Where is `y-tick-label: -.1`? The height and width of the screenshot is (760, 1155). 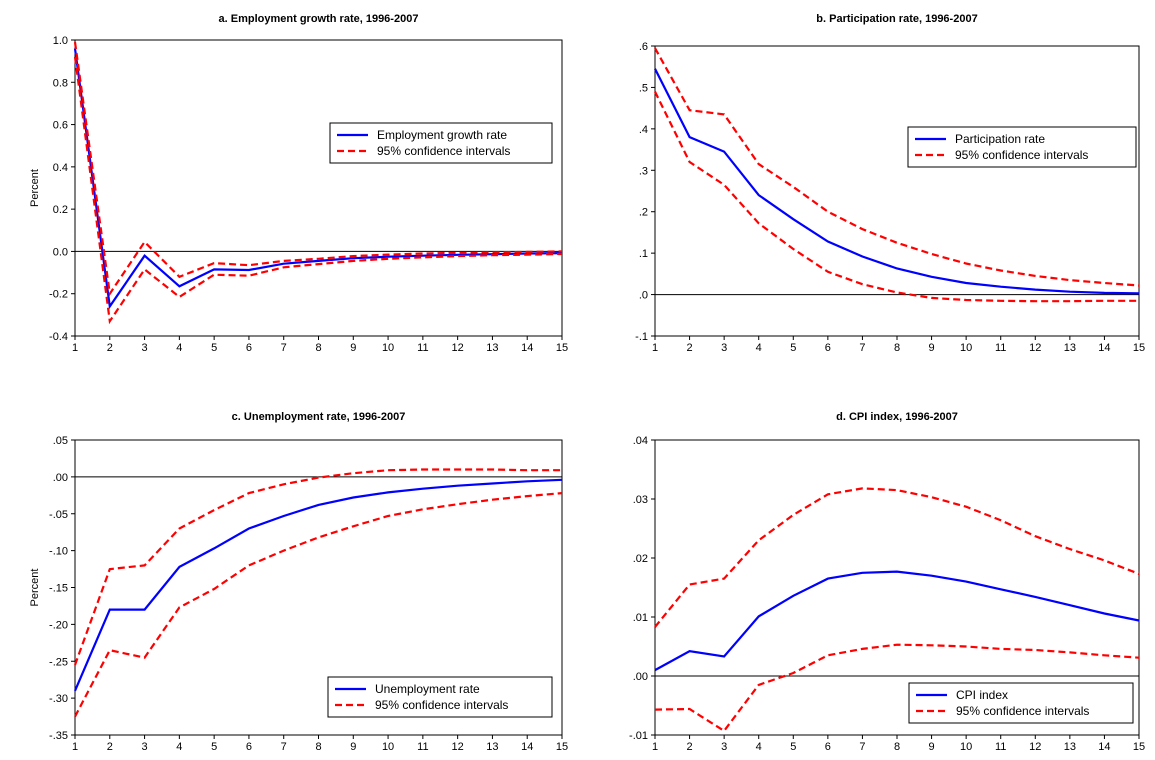 y-tick-label: -.1 is located at coordinates (641, 337).